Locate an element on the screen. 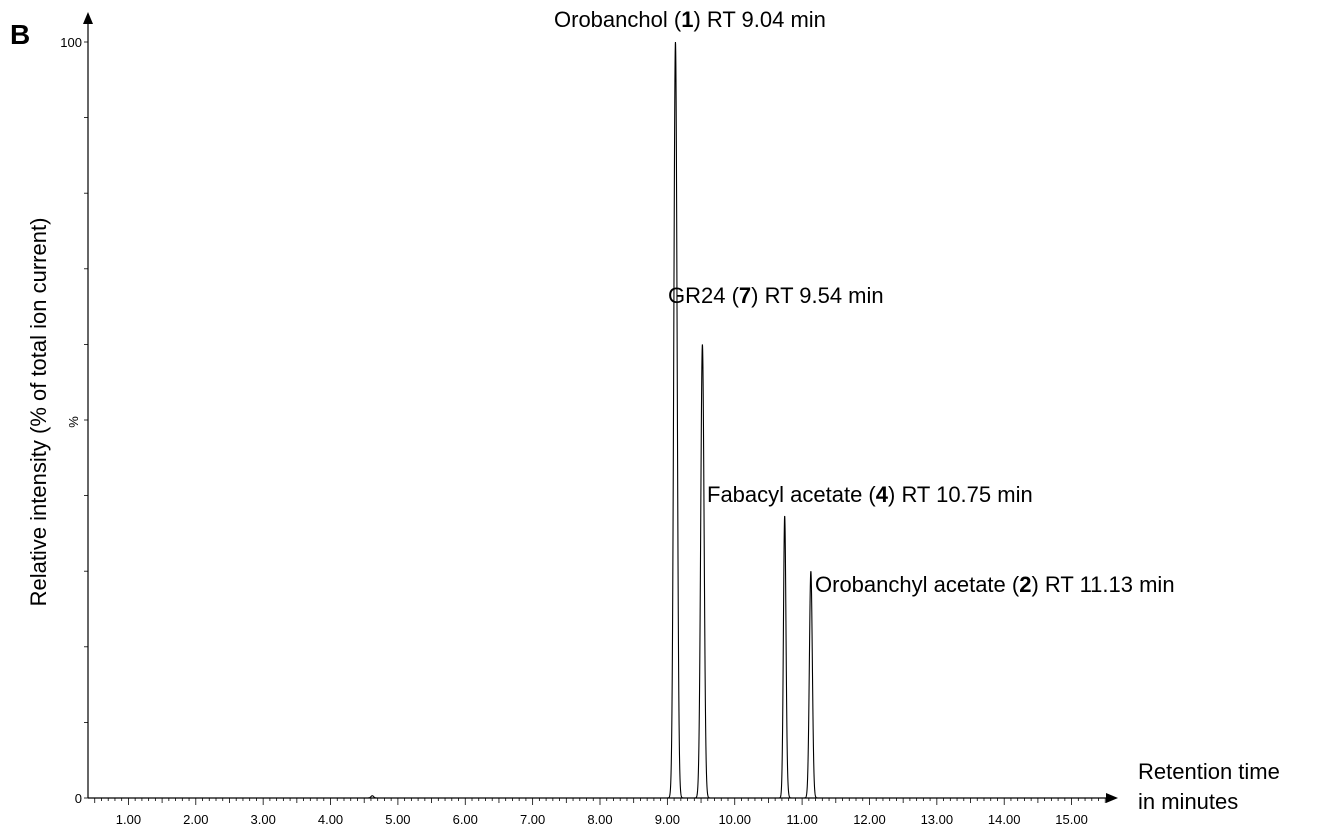 This screenshot has width=1330, height=833. x-tick-label: 10.00 is located at coordinates (734, 819).